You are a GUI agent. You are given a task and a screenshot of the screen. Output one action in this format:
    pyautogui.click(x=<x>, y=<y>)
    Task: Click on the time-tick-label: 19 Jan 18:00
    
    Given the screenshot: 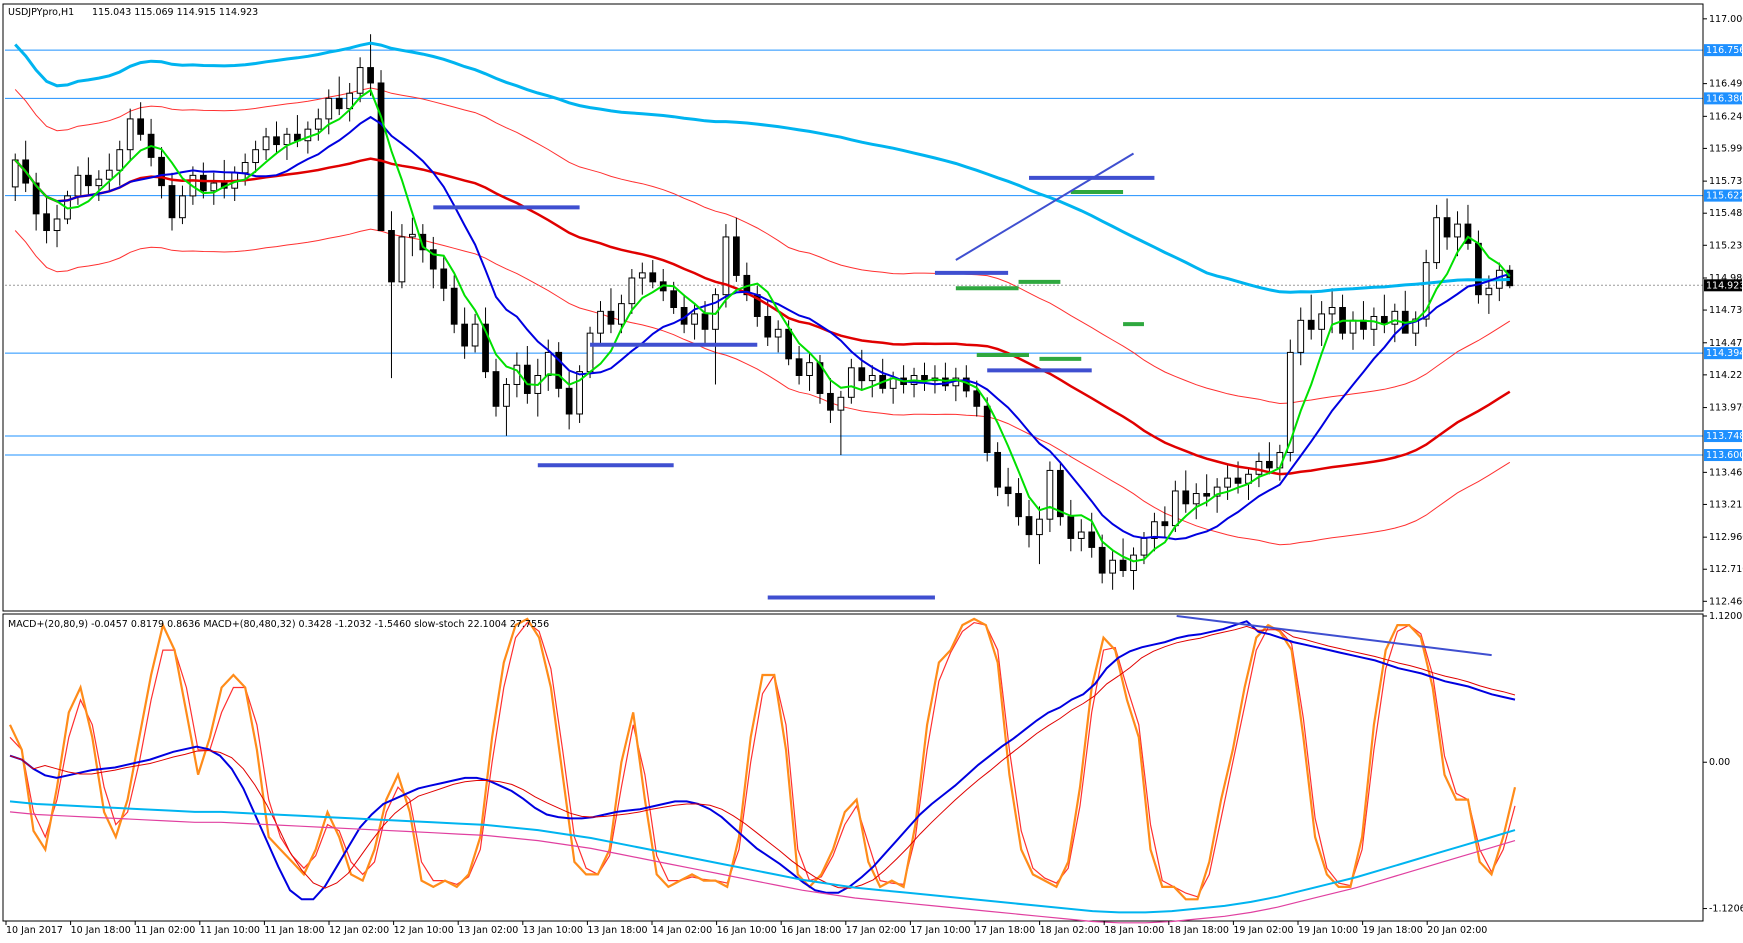 What is the action you would take?
    pyautogui.click(x=1393, y=930)
    